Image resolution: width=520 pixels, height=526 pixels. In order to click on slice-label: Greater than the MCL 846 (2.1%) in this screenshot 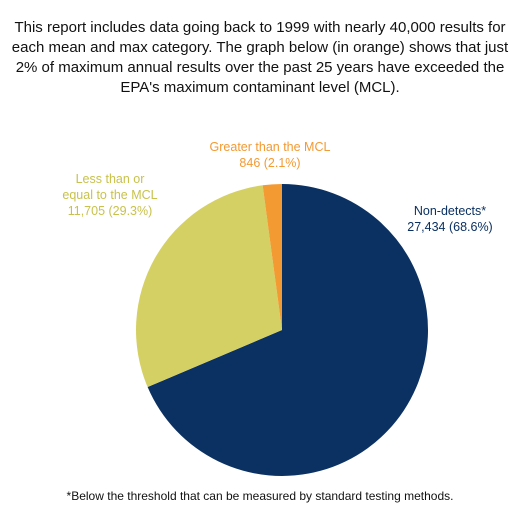, I will do `click(270, 155)`.